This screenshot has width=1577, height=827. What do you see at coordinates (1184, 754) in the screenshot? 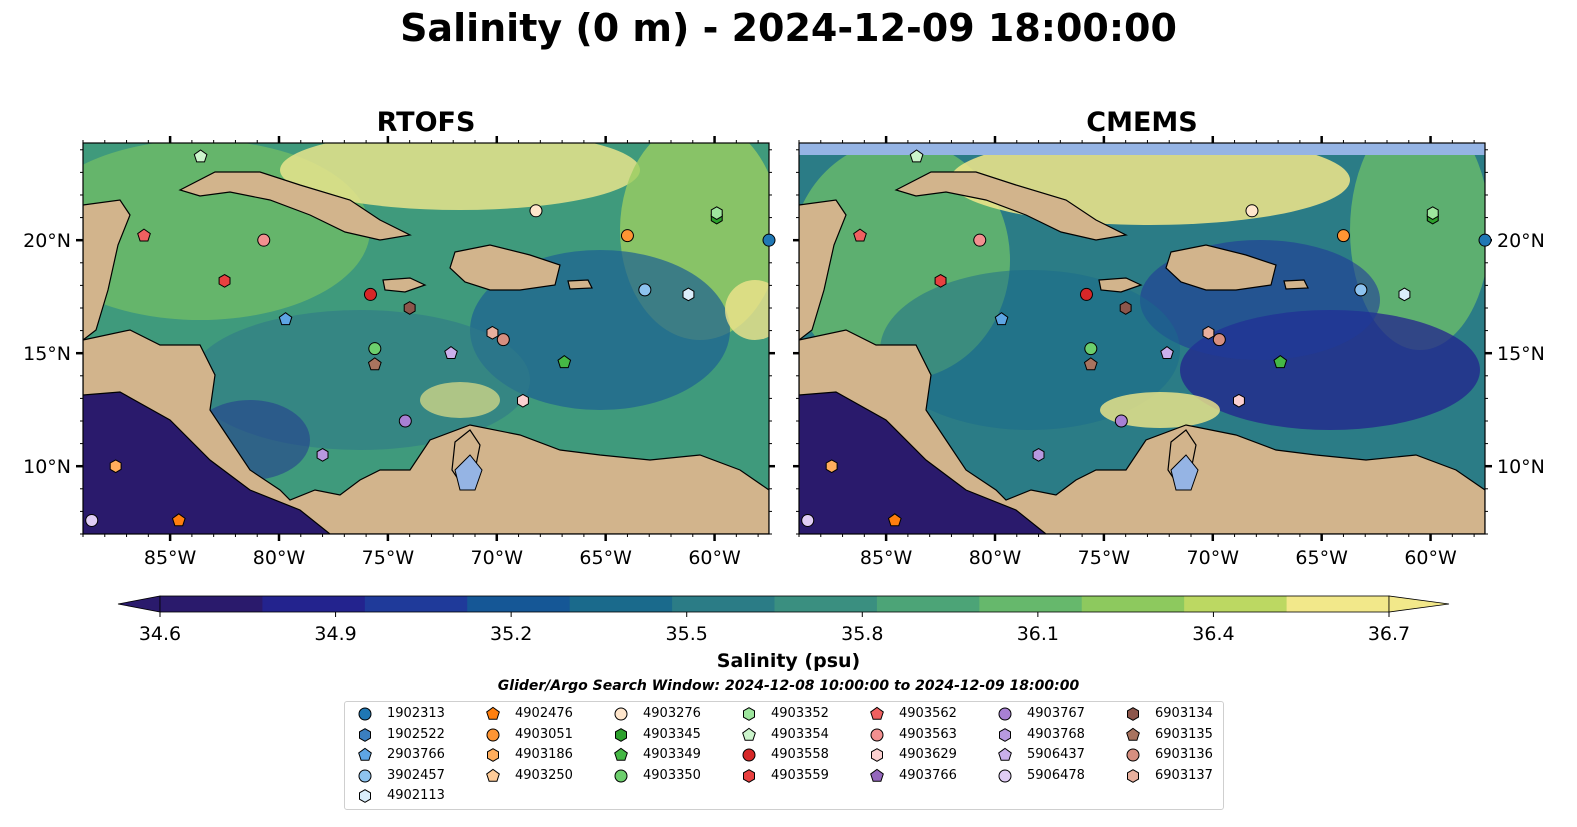
I see `legend-label: 6903136` at bounding box center [1184, 754].